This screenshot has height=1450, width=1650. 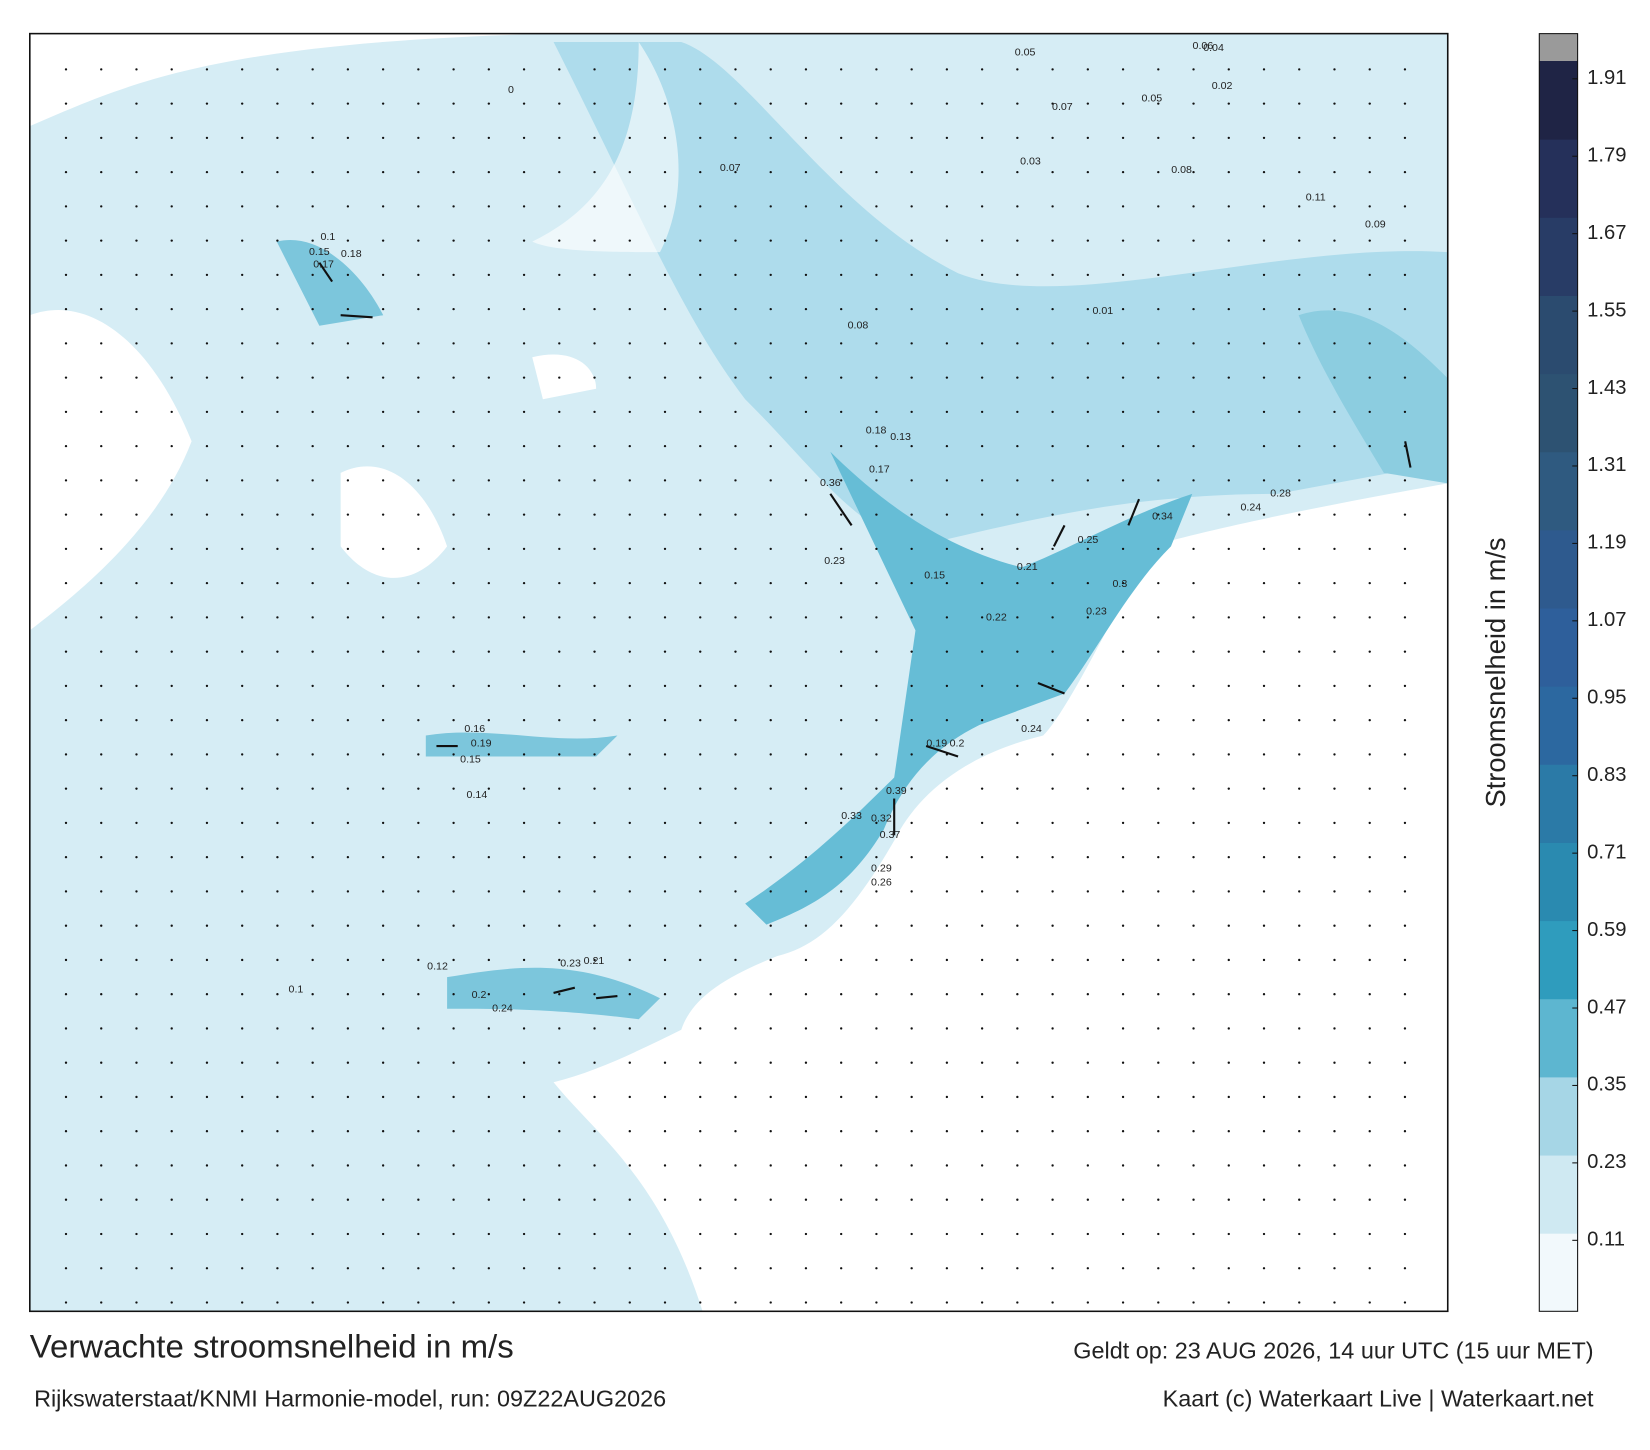 What do you see at coordinates (1606, 1085) in the screenshot?
I see `colorbar-tick-label: 0.35` at bounding box center [1606, 1085].